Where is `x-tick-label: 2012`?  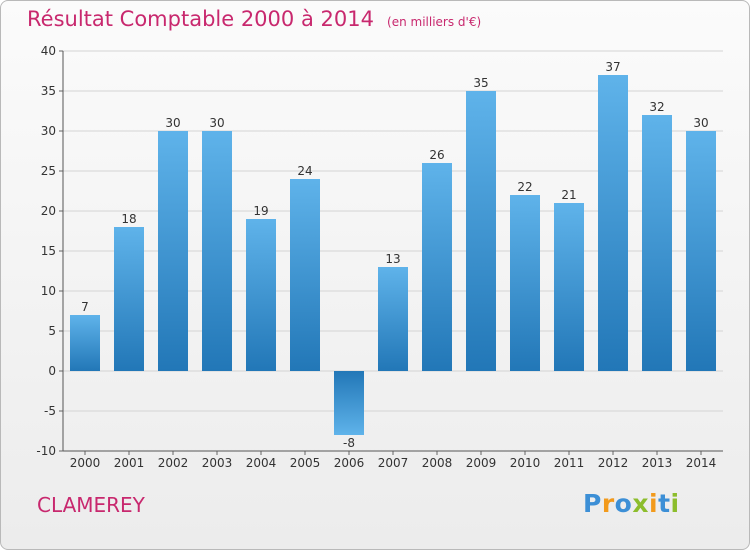 x-tick-label: 2012 is located at coordinates (613, 463).